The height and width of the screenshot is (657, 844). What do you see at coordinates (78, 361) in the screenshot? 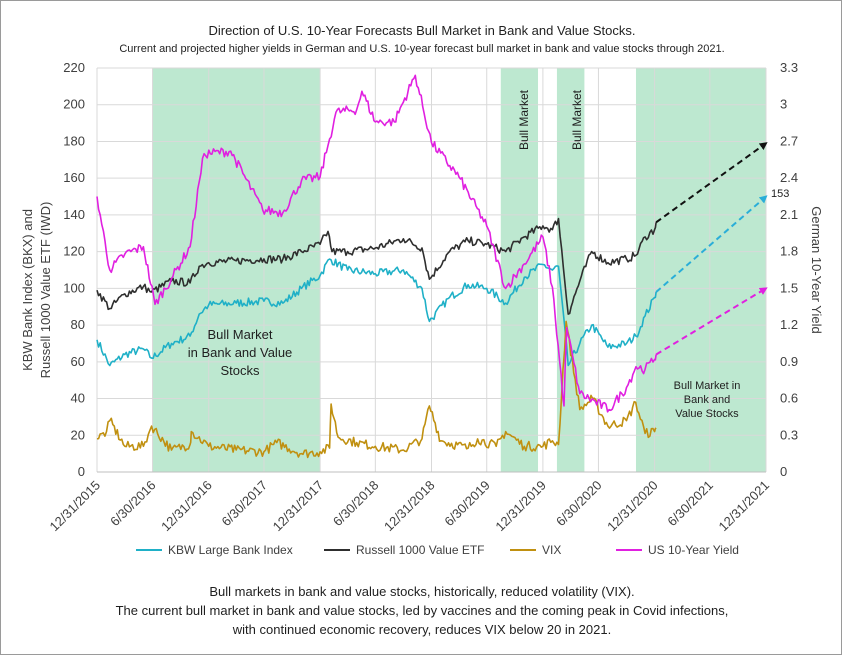
I see `y-tick-left: 60` at bounding box center [78, 361].